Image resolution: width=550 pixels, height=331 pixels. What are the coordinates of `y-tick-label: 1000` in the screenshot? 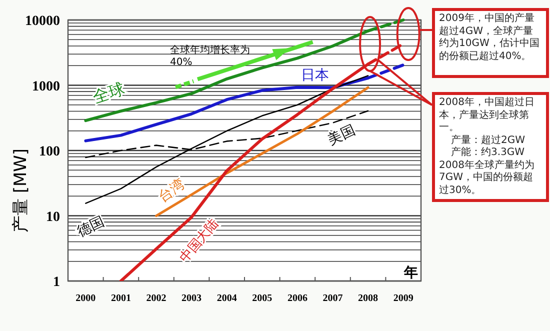 It's located at (46, 86).